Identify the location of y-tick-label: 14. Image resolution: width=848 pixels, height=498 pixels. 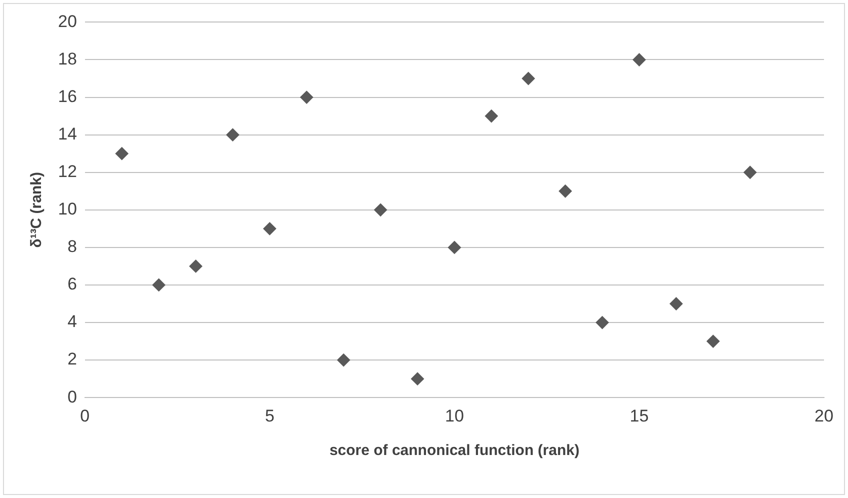
(67, 134).